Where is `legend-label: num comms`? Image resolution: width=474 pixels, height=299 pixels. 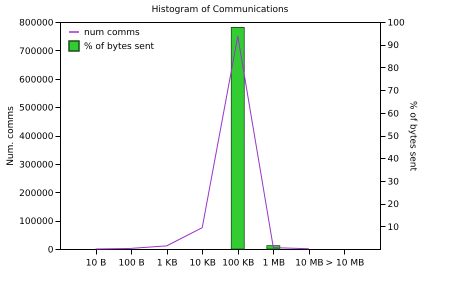 legend-label: num comms is located at coordinates (112, 33).